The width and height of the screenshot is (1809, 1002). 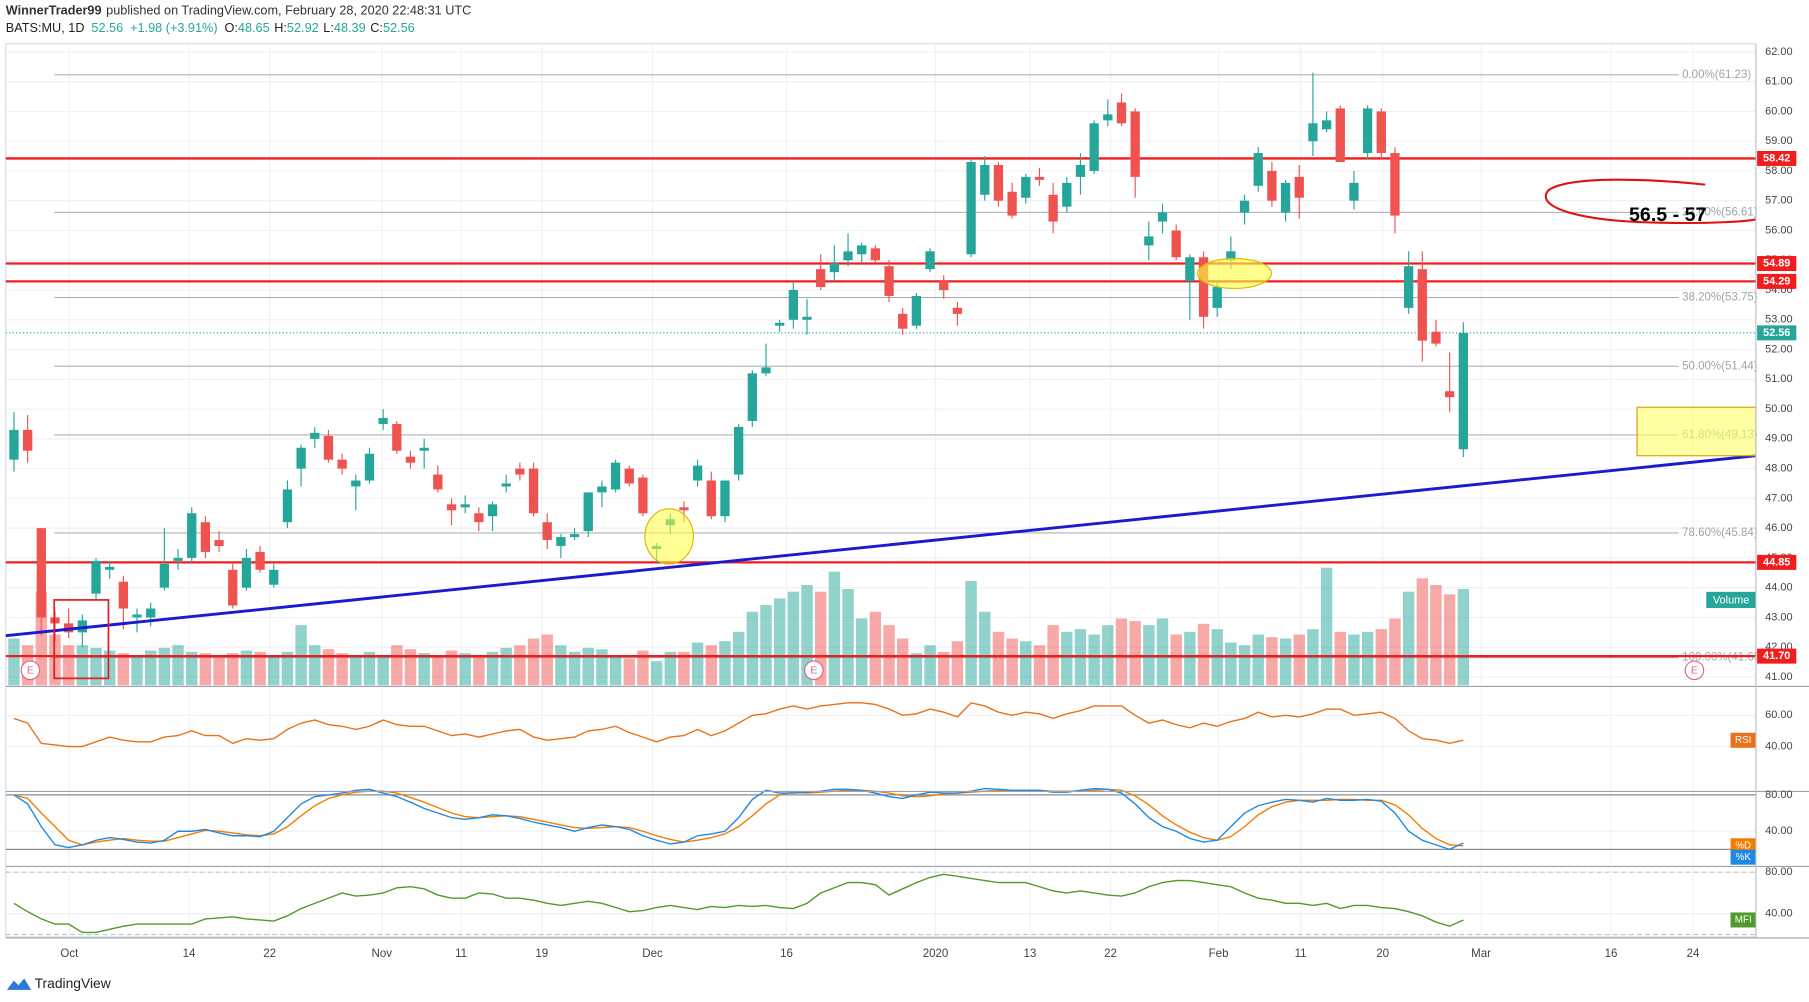 I want to click on indicator-label: RSI, so click(x=1743, y=740).